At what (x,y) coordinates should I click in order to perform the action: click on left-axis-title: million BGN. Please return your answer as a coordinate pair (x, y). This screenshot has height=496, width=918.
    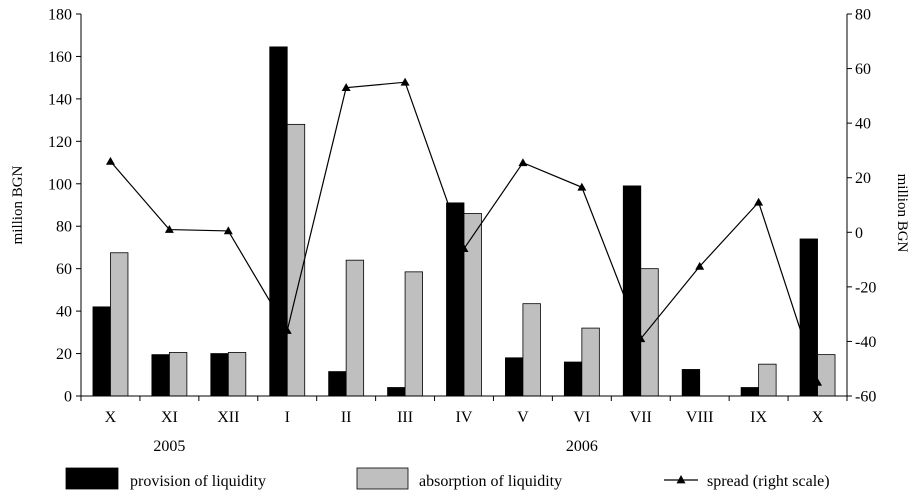
    Looking at the image, I should click on (18, 204).